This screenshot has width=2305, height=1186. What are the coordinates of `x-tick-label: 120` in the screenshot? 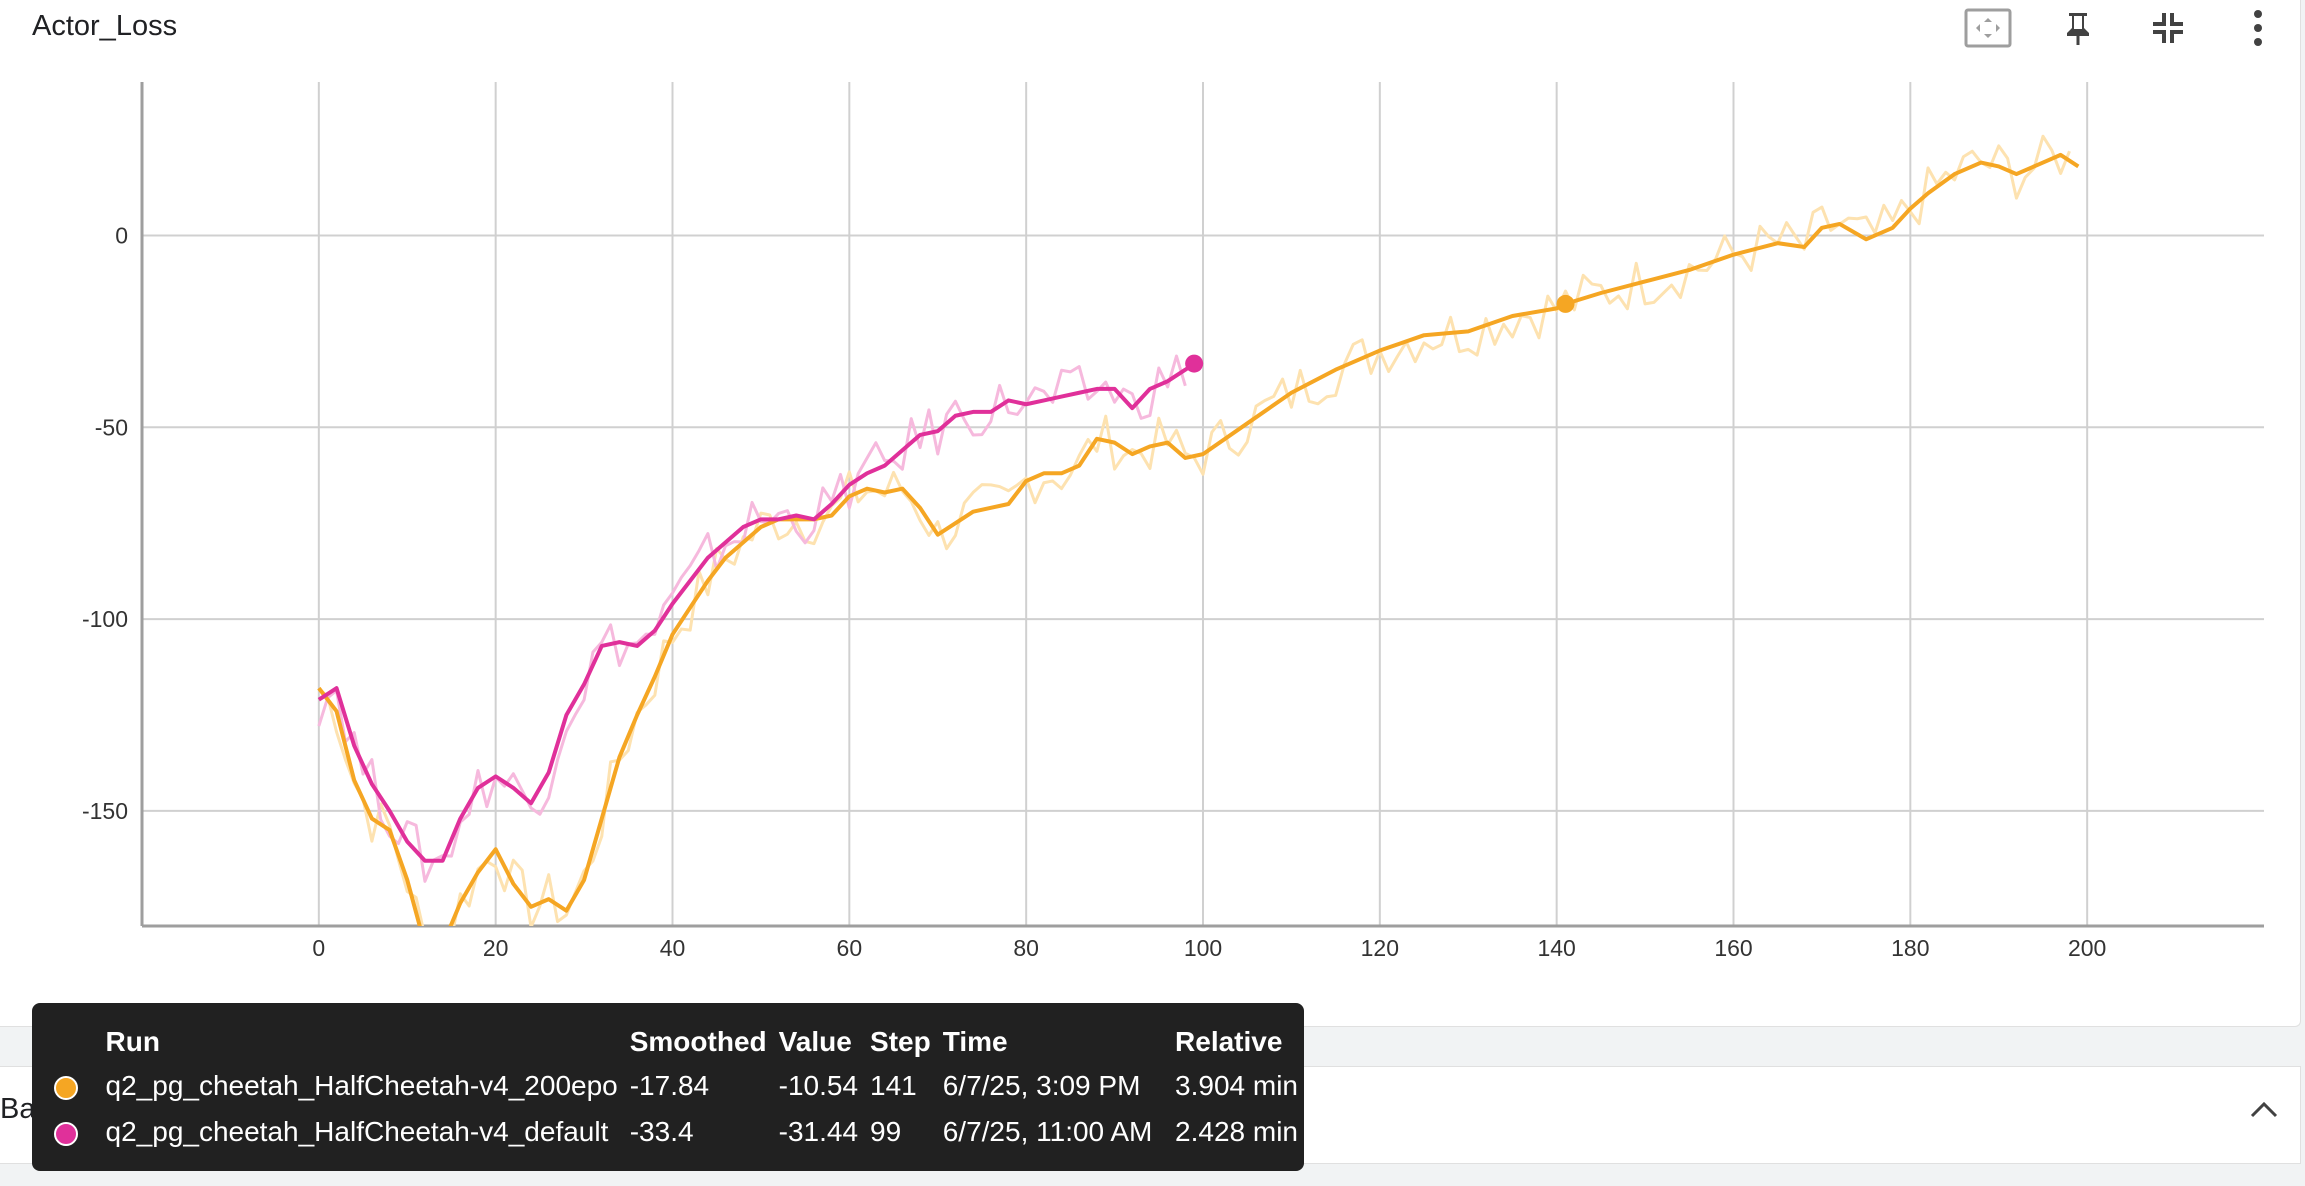 It's located at (1380, 948).